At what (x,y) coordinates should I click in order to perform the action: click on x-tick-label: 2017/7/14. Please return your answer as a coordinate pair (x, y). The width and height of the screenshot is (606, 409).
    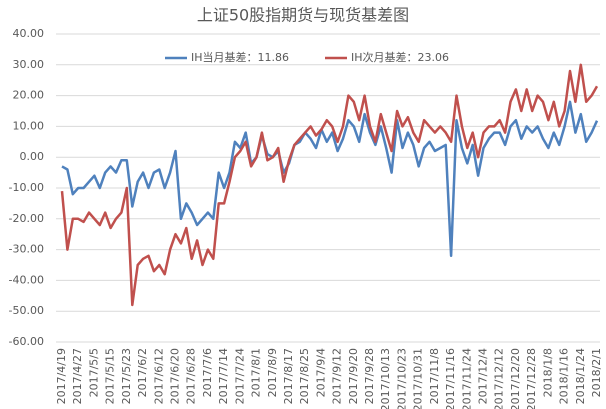
    Looking at the image, I should click on (223, 376).